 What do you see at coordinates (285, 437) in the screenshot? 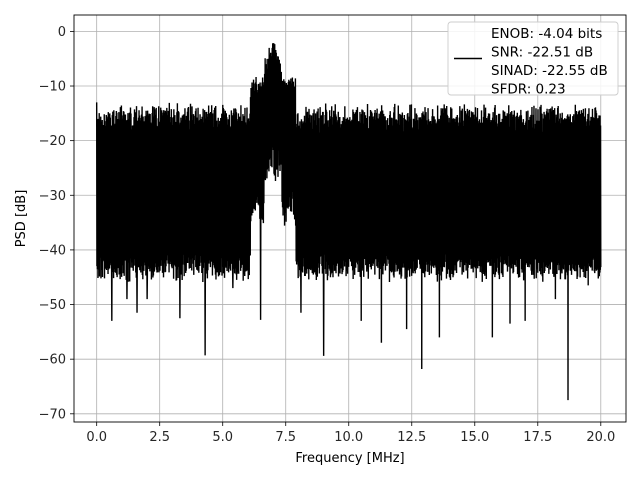
I see `x-tick-label: 7.5` at bounding box center [285, 437].